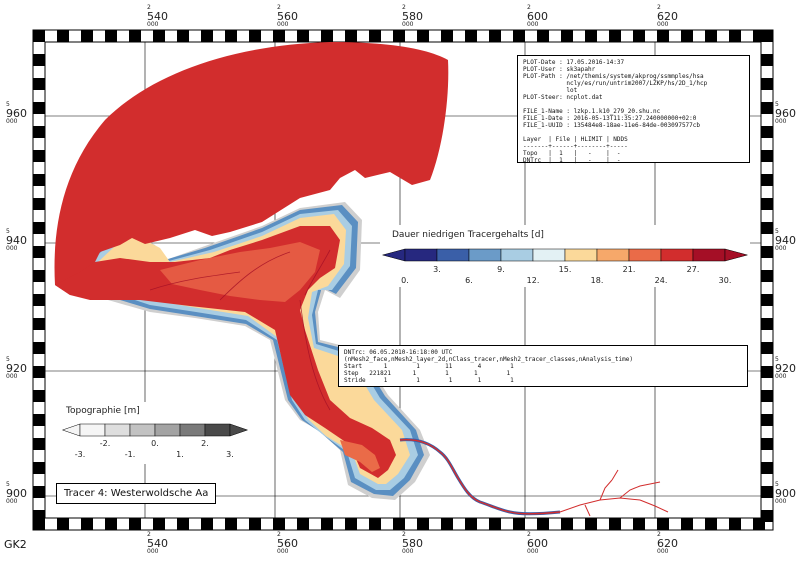  I want to click on topo-legend: Topographie [m] -3. -2. -1. 0. 1. 2. 3., so click(154, 433).